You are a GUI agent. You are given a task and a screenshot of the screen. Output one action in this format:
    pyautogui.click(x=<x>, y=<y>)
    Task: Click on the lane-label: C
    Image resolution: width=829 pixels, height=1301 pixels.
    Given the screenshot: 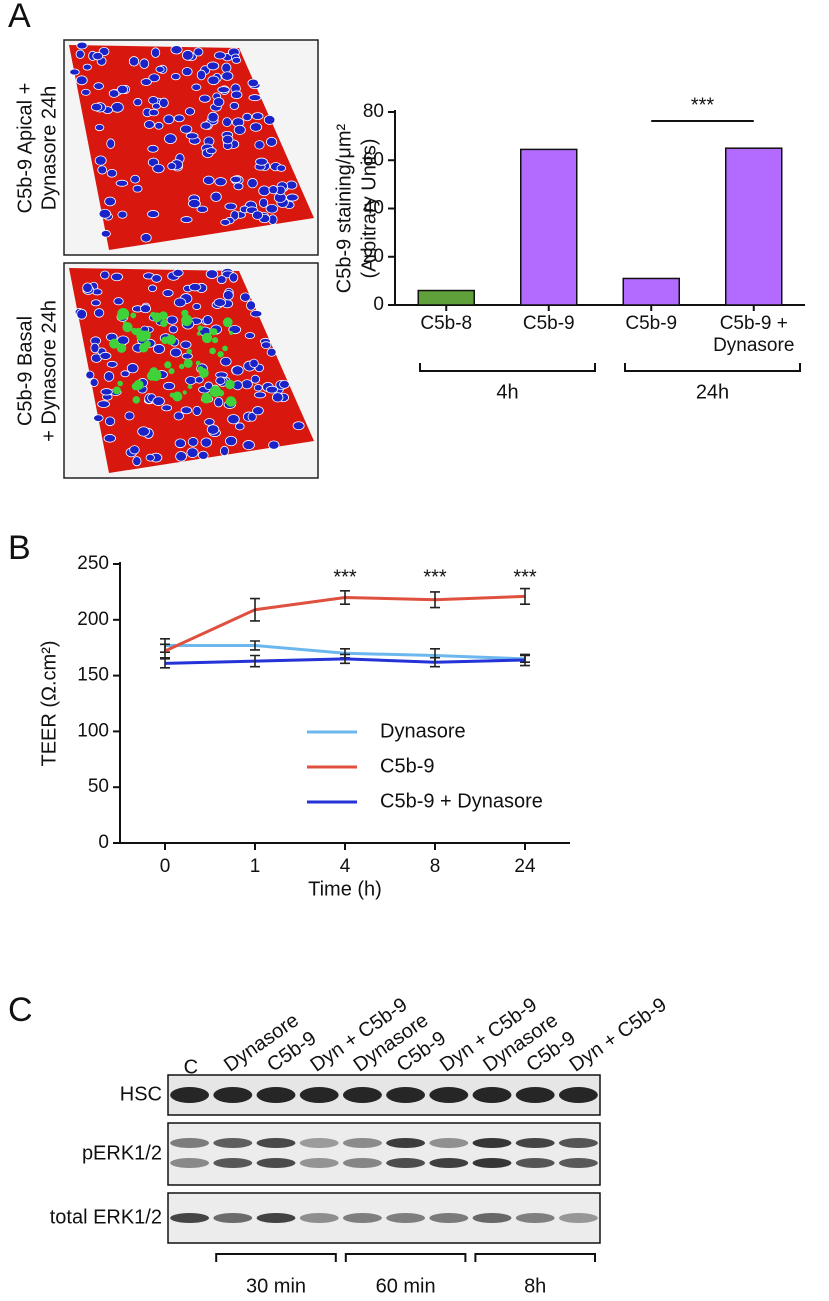 What is the action you would take?
    pyautogui.click(x=191, y=1067)
    